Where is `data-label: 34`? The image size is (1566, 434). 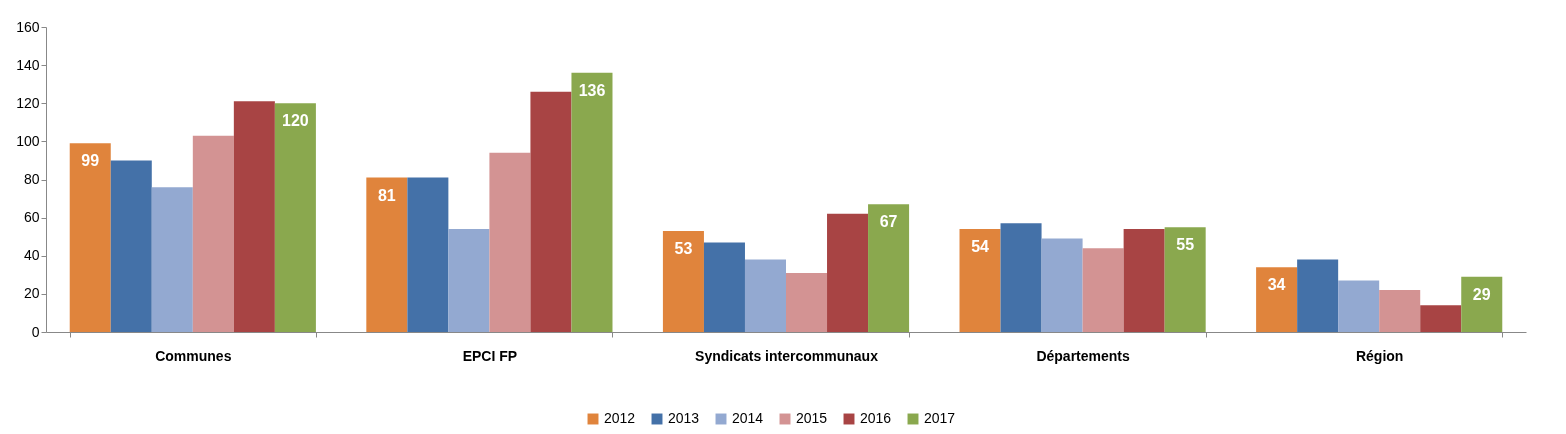 data-label: 34 is located at coordinates (1276, 285).